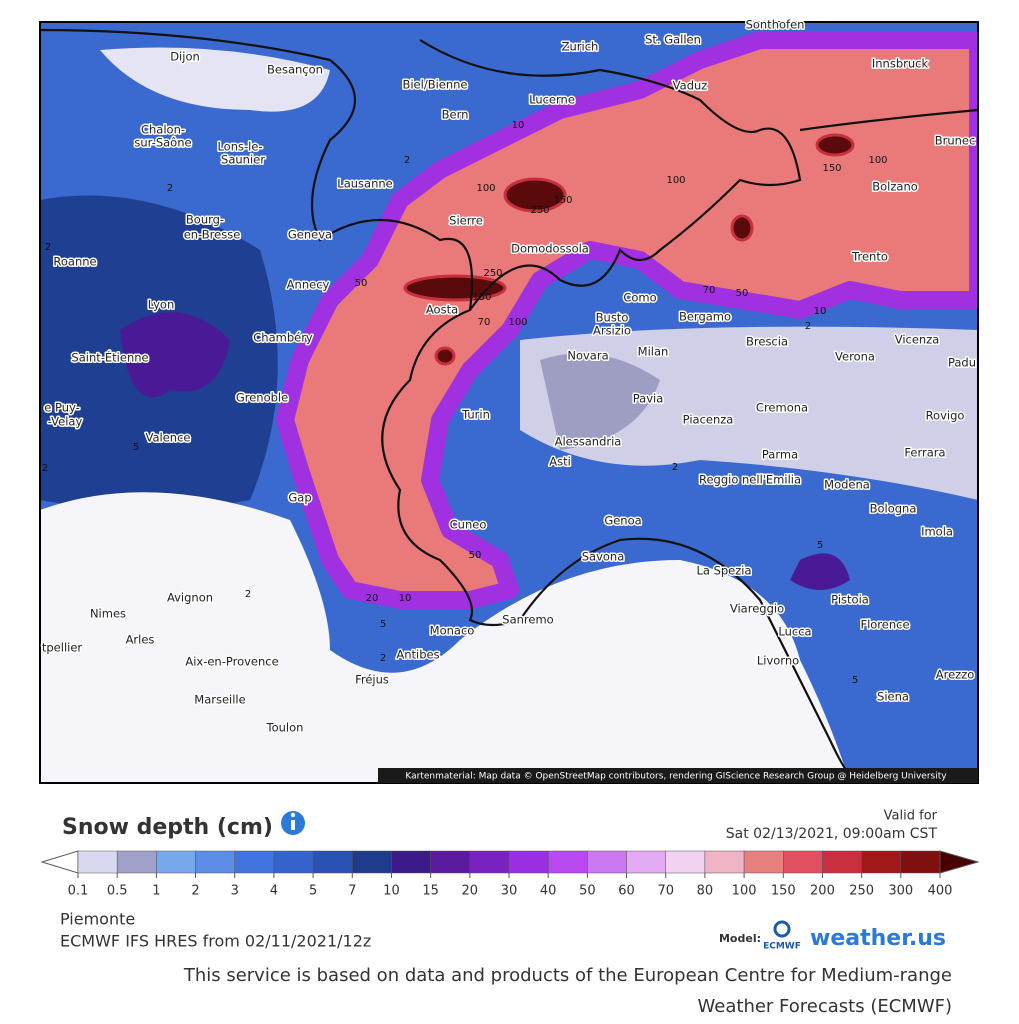  I want to click on legend-over, so click(959, 862).